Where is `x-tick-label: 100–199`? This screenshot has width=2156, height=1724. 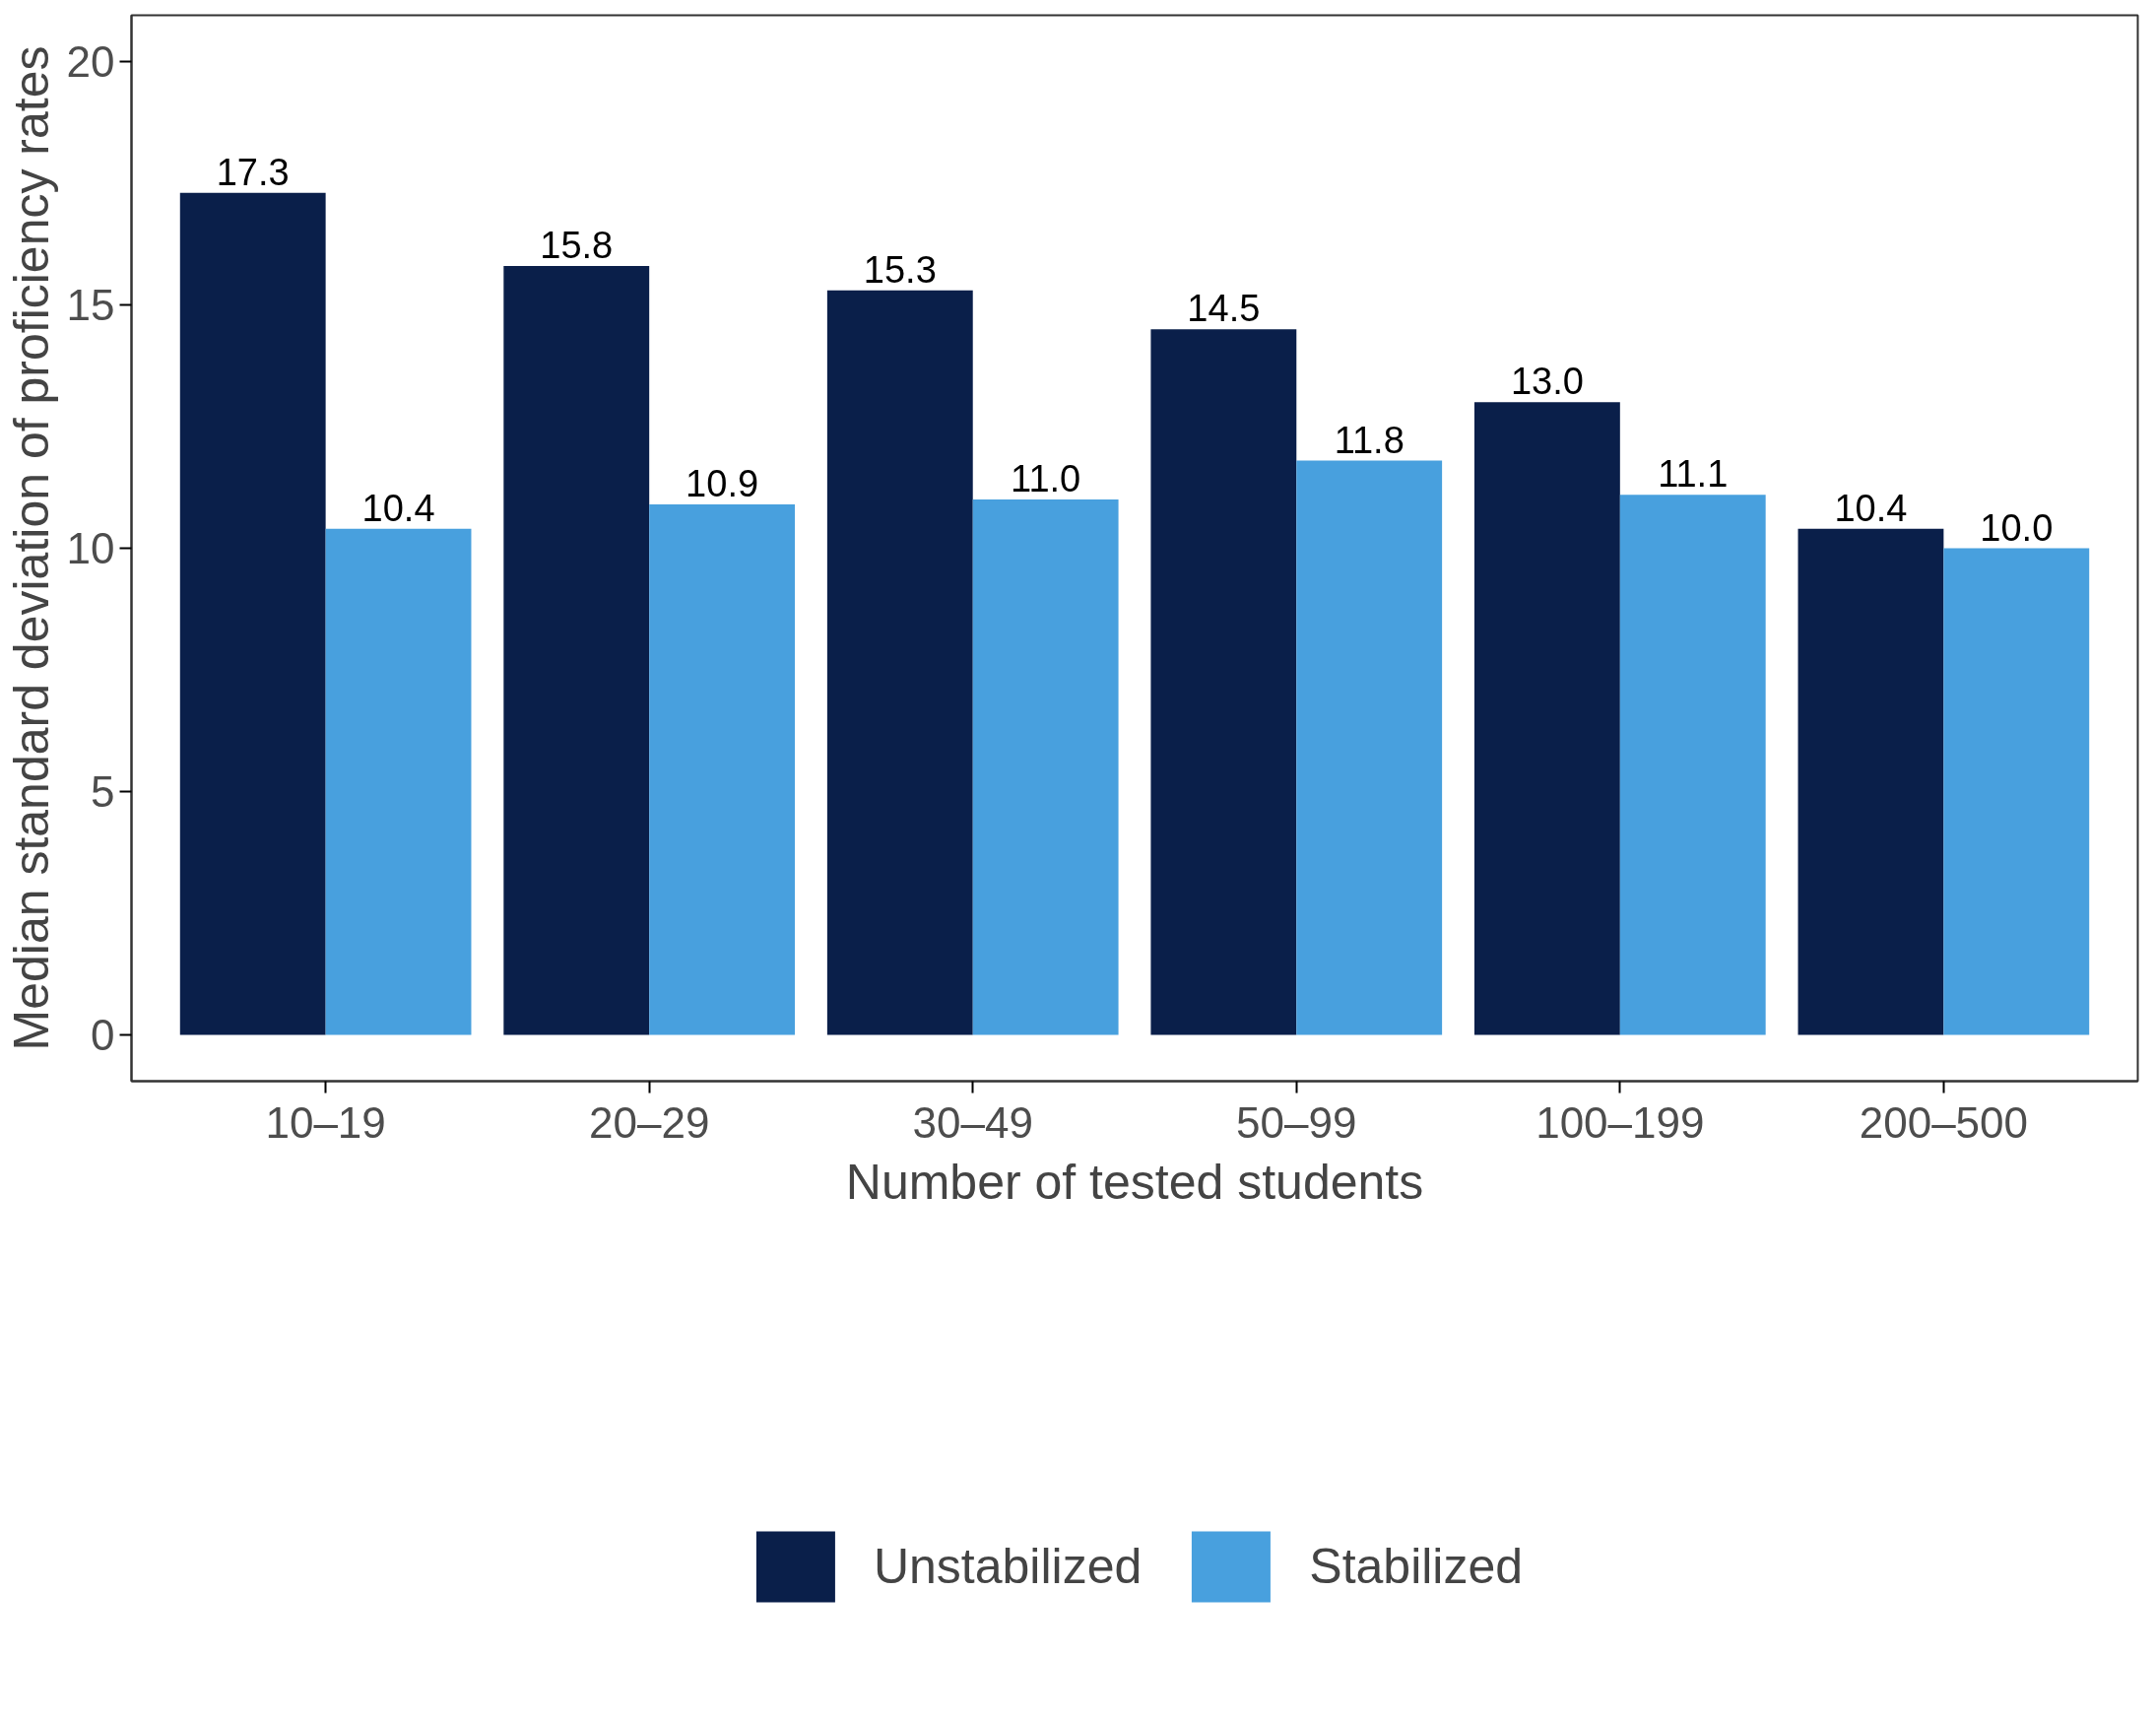 x-tick-label: 100–199 is located at coordinates (1620, 1122).